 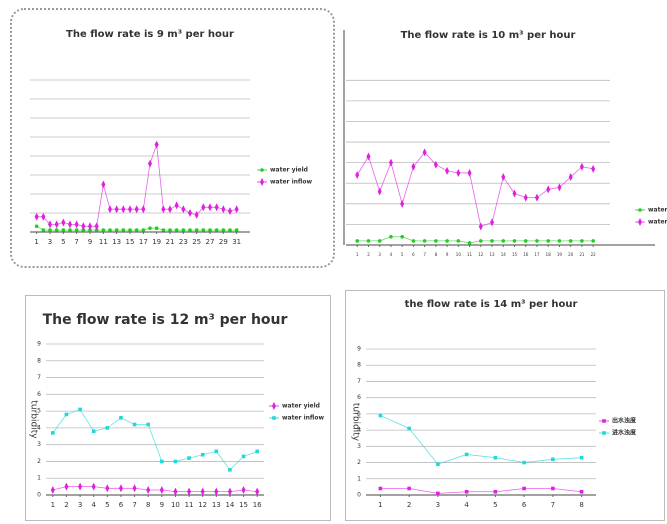 What do you see at coordinates (121, 505) in the screenshot?
I see `x-tick-label: 6` at bounding box center [121, 505].